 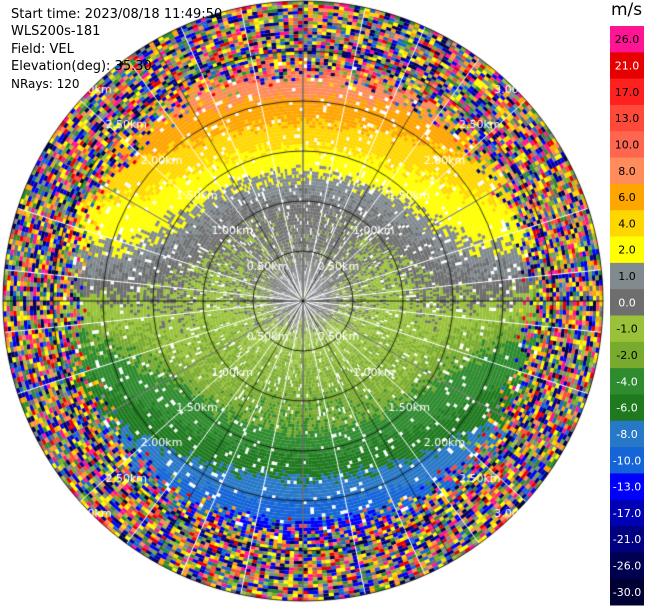 What do you see at coordinates (627, 10) in the screenshot?
I see `colorbar-unit: m/s` at bounding box center [627, 10].